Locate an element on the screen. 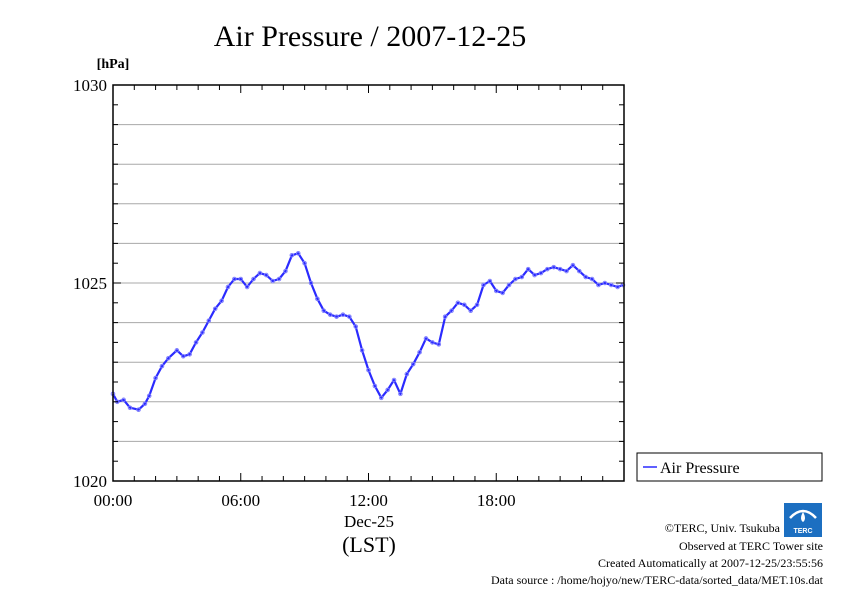 The width and height of the screenshot is (842, 595). terc-logo: TERC is located at coordinates (803, 520).